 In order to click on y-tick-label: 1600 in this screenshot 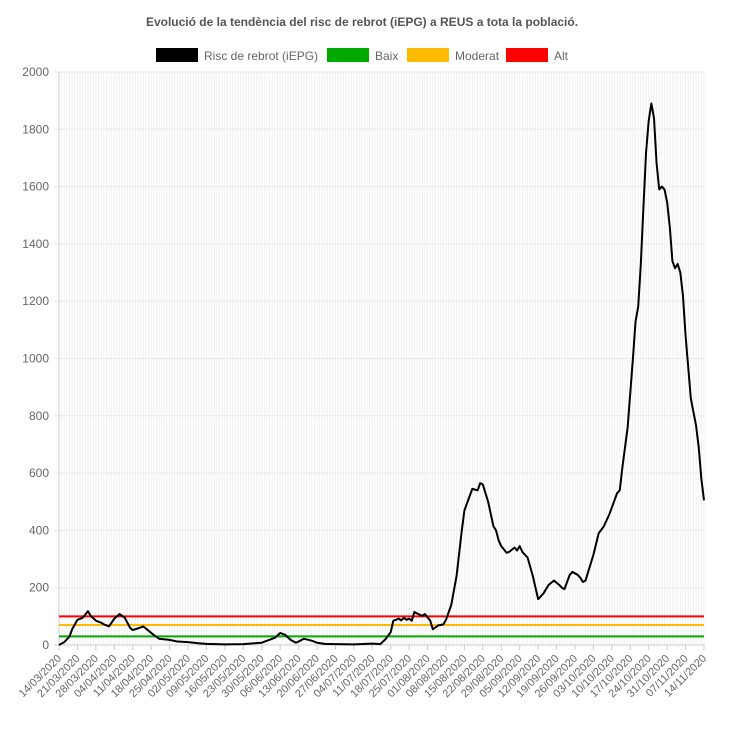, I will do `click(35, 187)`.